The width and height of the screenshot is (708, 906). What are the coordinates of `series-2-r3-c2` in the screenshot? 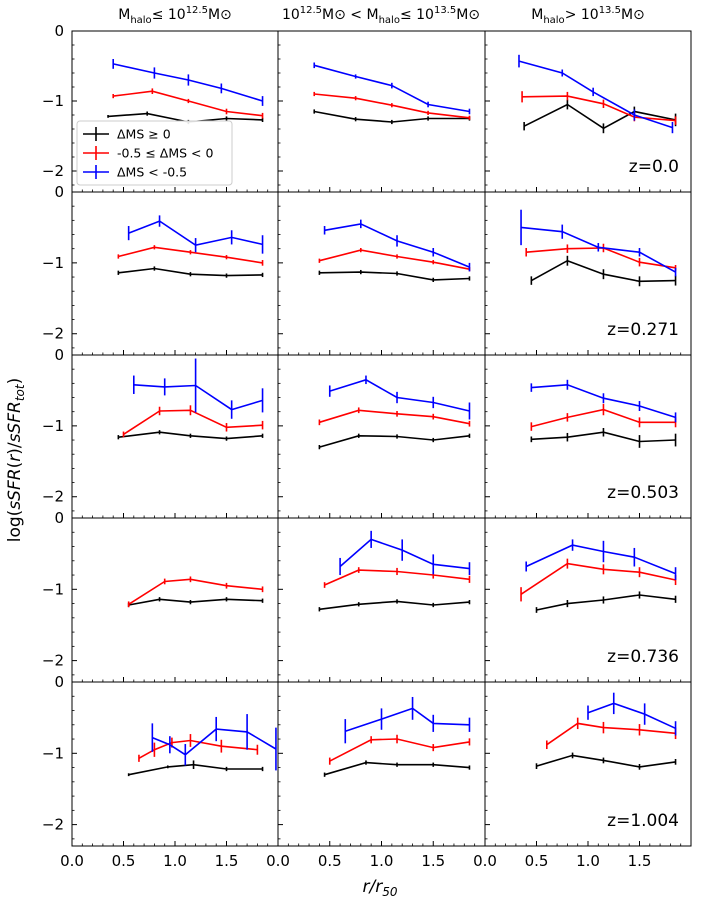 It's located at (601, 560).